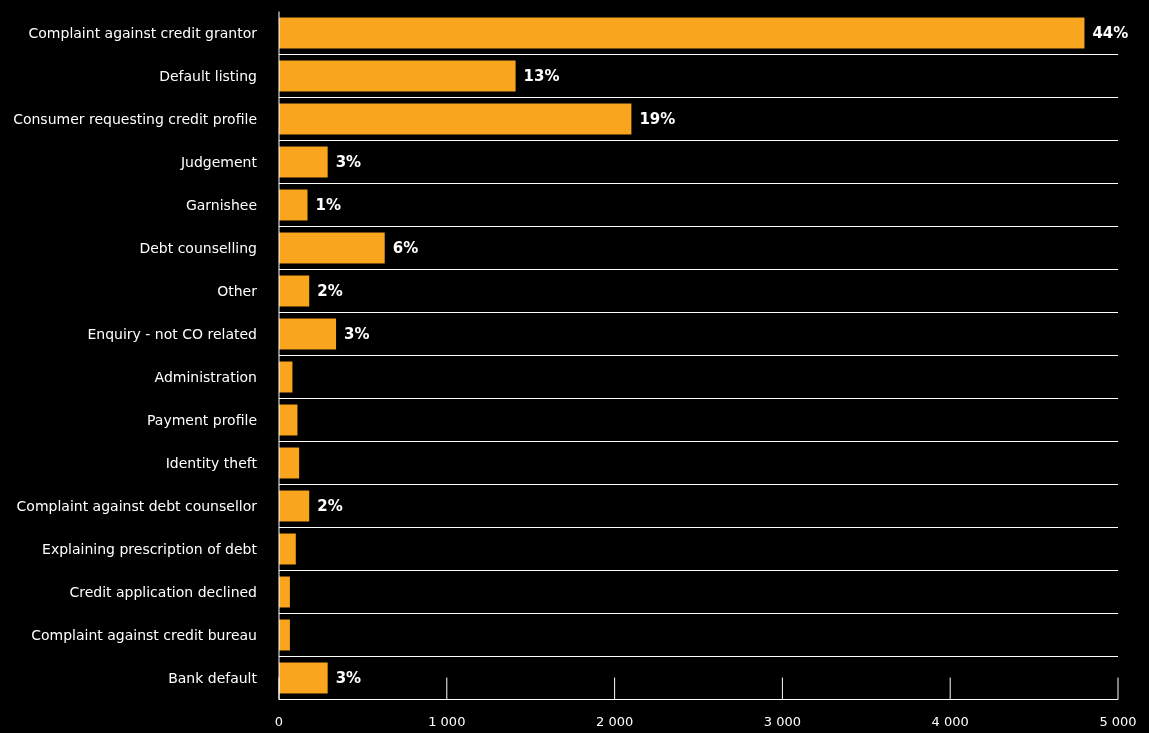 The height and width of the screenshot is (733, 1149). Describe the element at coordinates (208, 75) in the screenshot. I see `y-tick-label: Default listing` at that location.